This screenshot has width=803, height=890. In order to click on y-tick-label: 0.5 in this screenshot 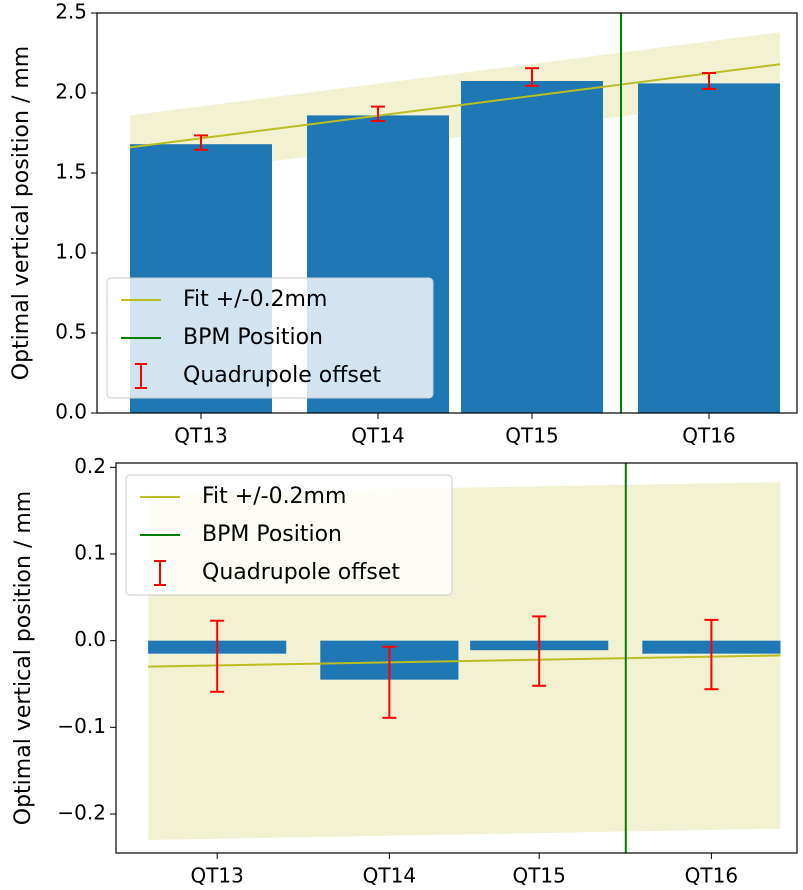, I will do `click(71, 332)`.